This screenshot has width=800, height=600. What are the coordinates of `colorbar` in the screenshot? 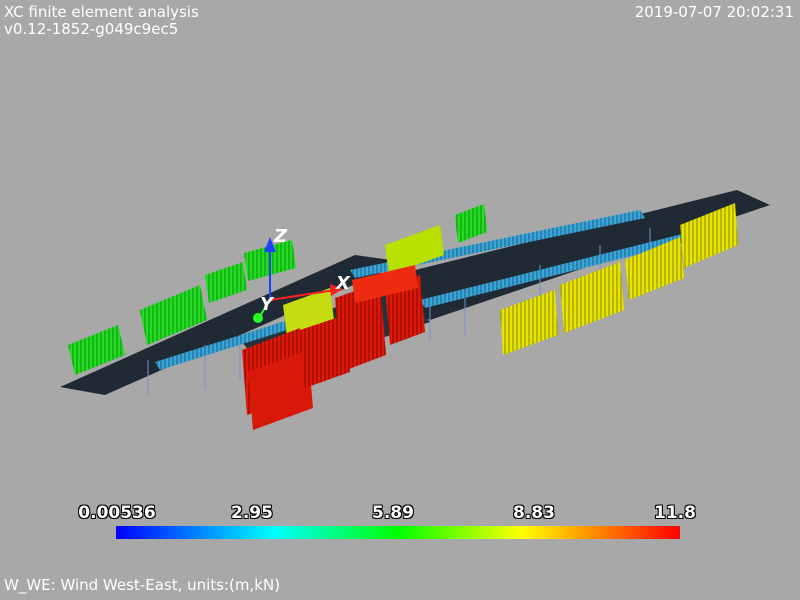 It's located at (398, 532).